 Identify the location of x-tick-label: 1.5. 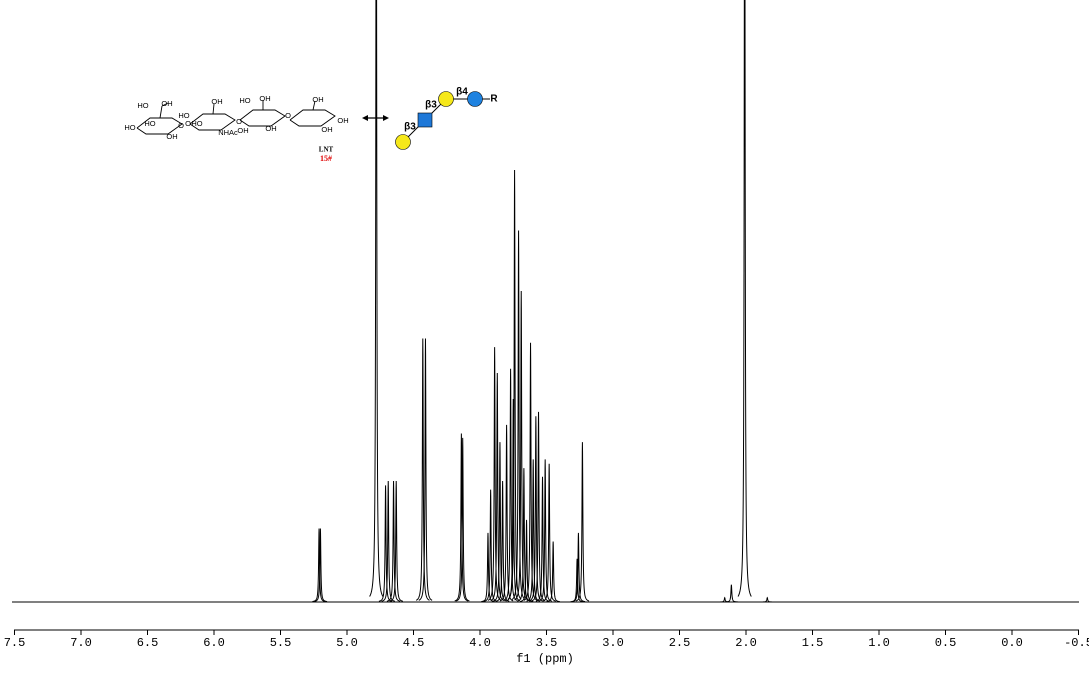
(813, 643).